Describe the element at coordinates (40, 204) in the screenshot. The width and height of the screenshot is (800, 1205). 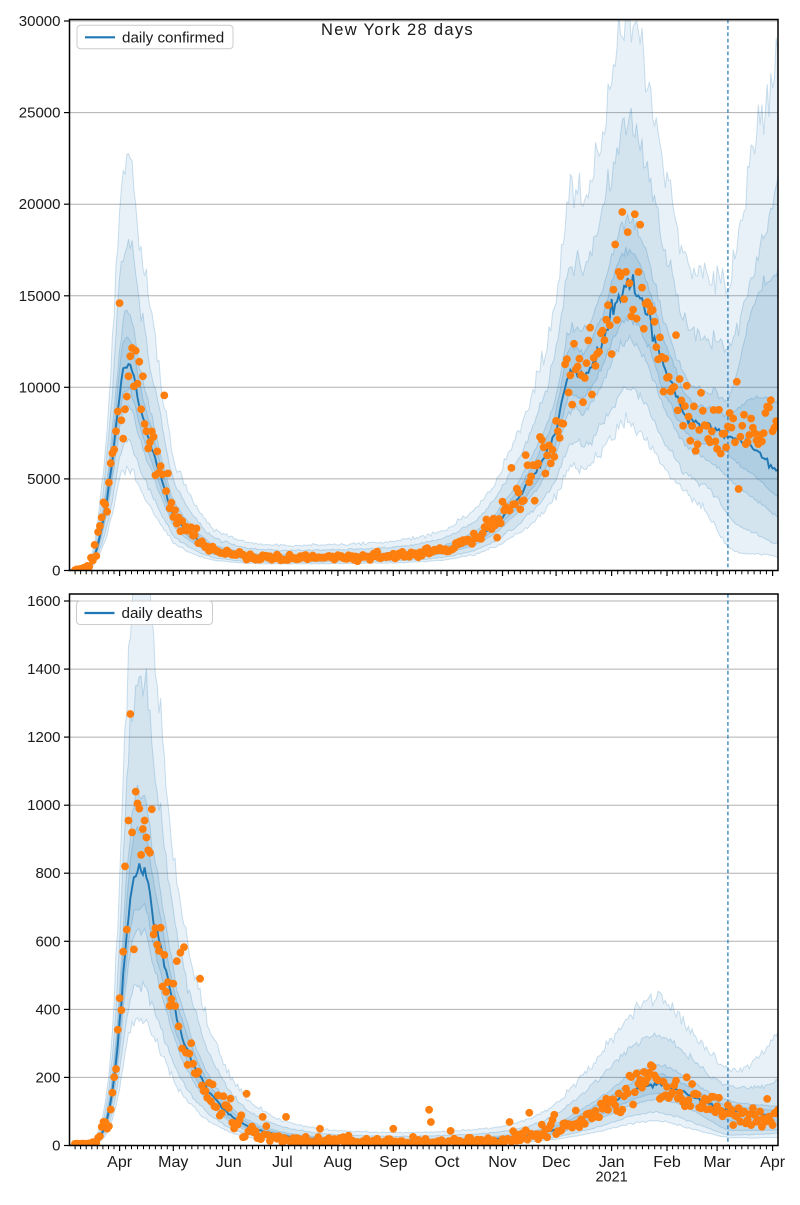
I see `svg-text: 20000` at that location.